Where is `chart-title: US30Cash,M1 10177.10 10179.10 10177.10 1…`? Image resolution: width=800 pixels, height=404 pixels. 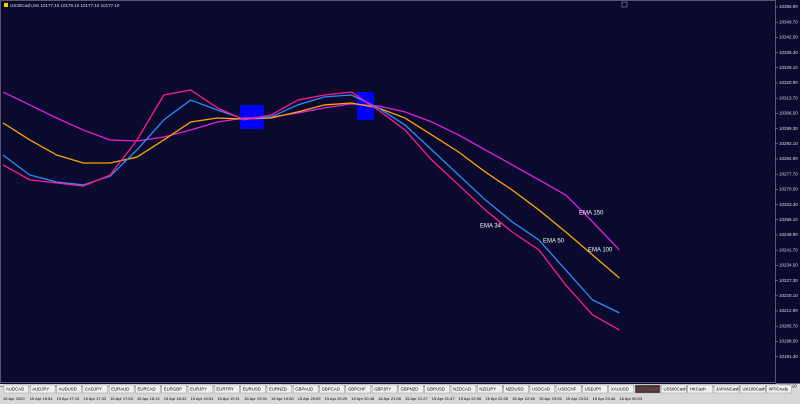
chart-title: US30Cash,M1 10177.10 10179.10 10177.10 1… is located at coordinates (65, 5).